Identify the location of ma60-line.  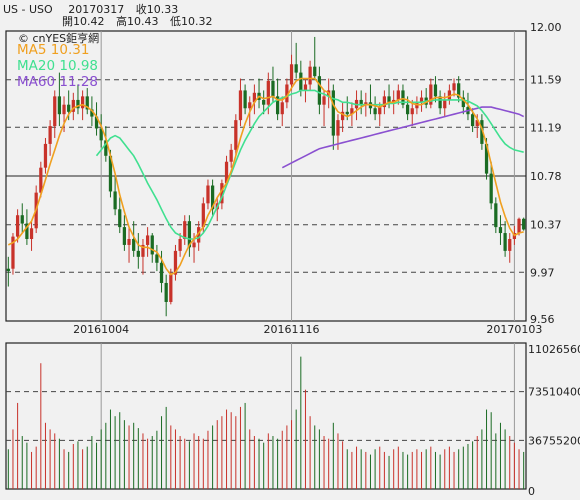
(403, 137).